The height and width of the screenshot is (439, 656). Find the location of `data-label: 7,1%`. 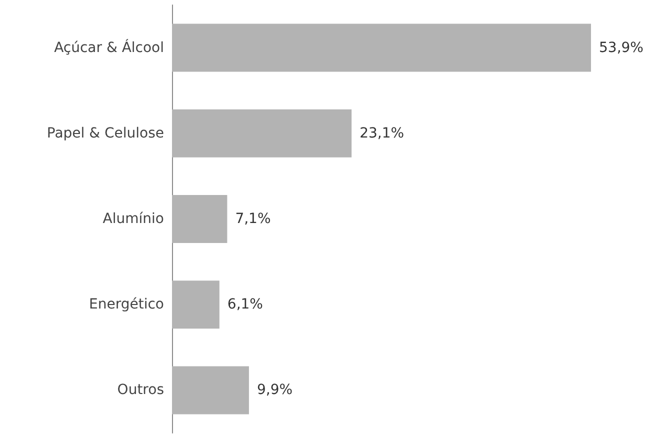

data-label: 7,1% is located at coordinates (253, 219).